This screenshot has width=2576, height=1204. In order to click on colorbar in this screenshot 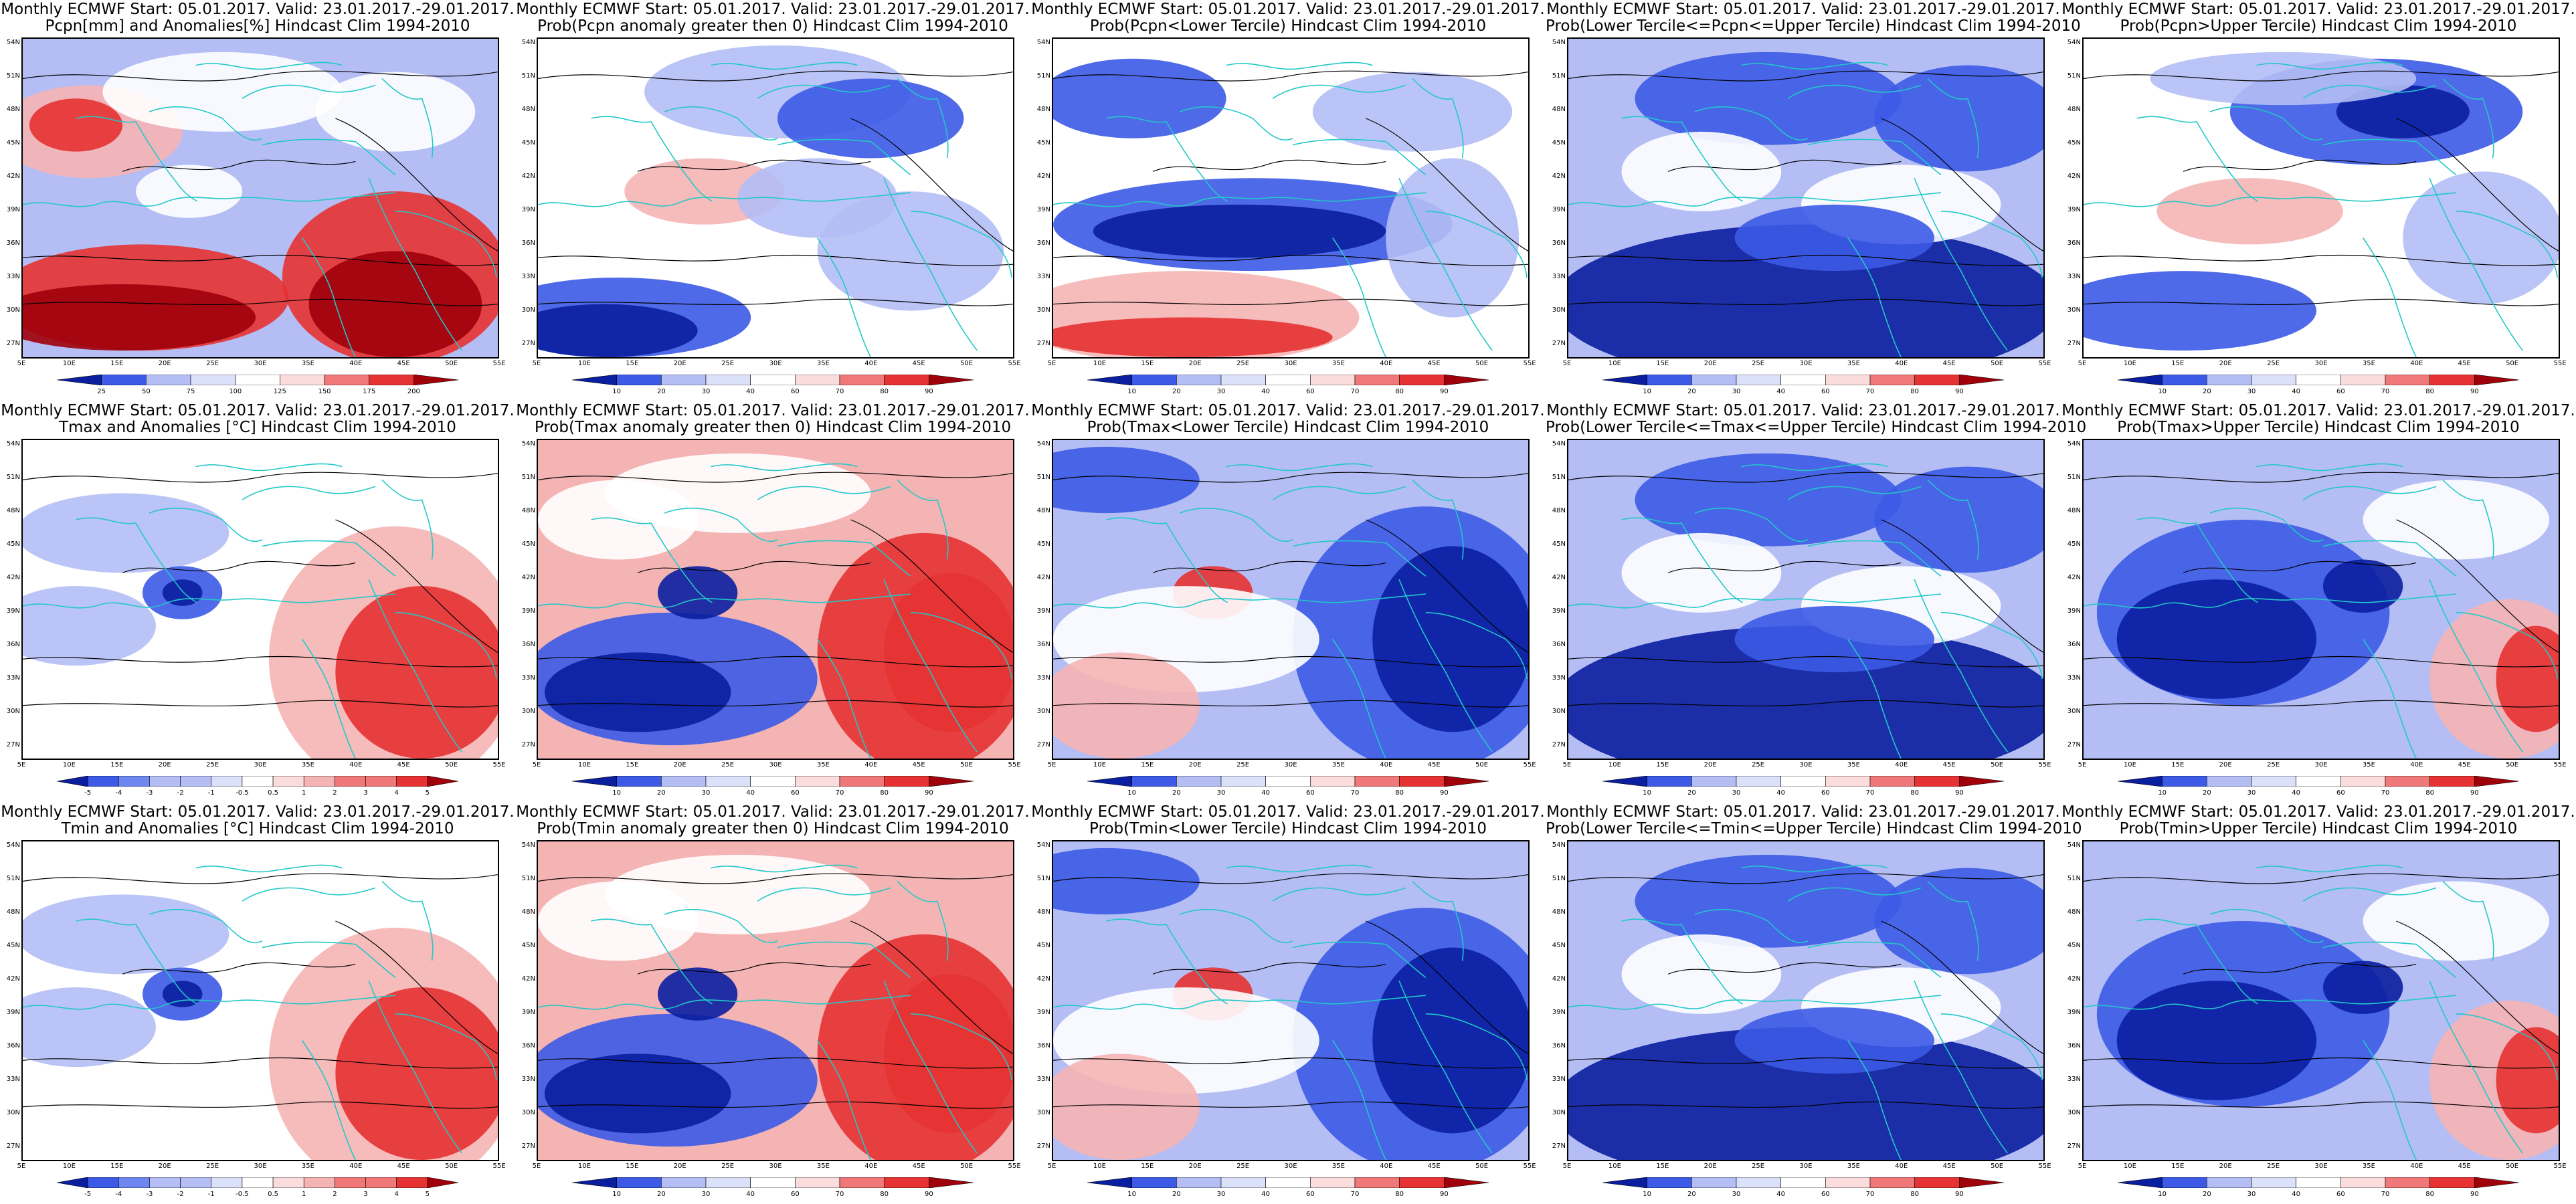, I will do `click(2318, 781)`.